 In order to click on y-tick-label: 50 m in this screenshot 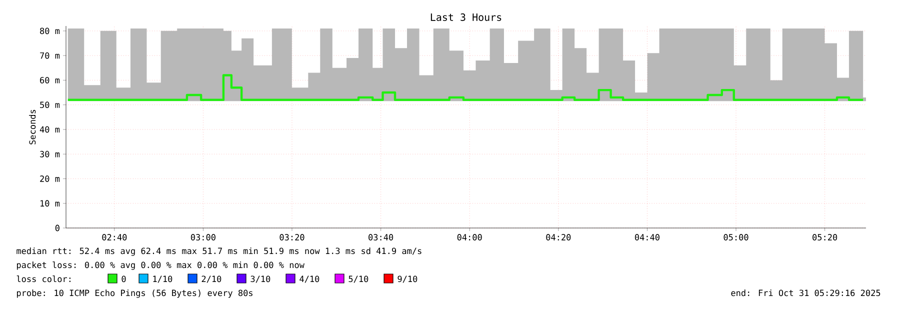, I will do `click(50, 105)`.